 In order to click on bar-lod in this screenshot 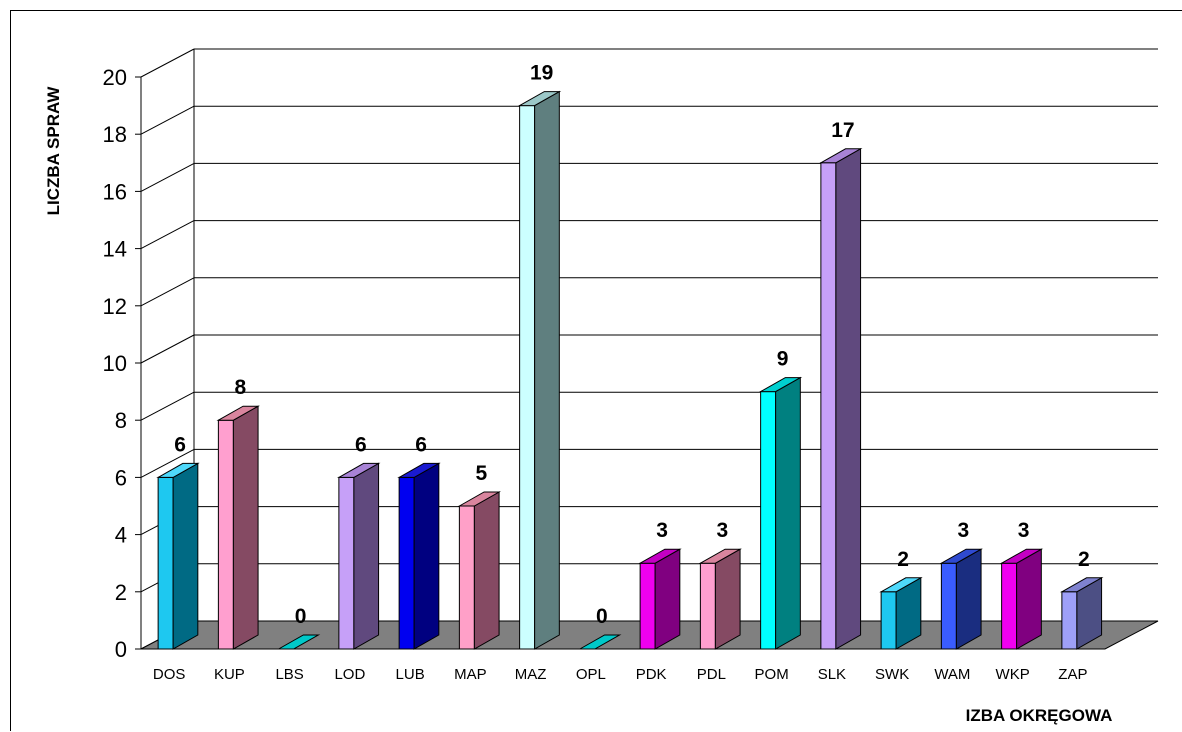, I will do `click(358, 556)`.